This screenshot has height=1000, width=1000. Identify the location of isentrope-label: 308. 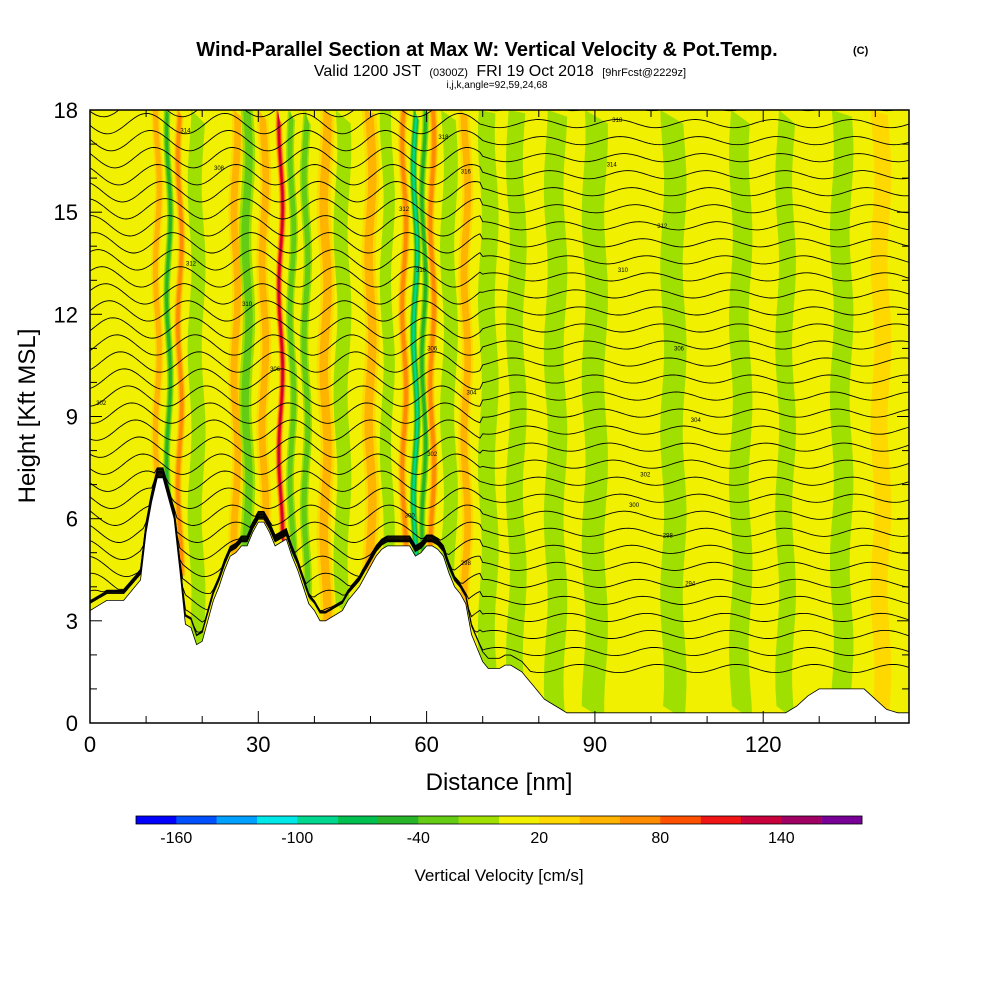
(219, 169).